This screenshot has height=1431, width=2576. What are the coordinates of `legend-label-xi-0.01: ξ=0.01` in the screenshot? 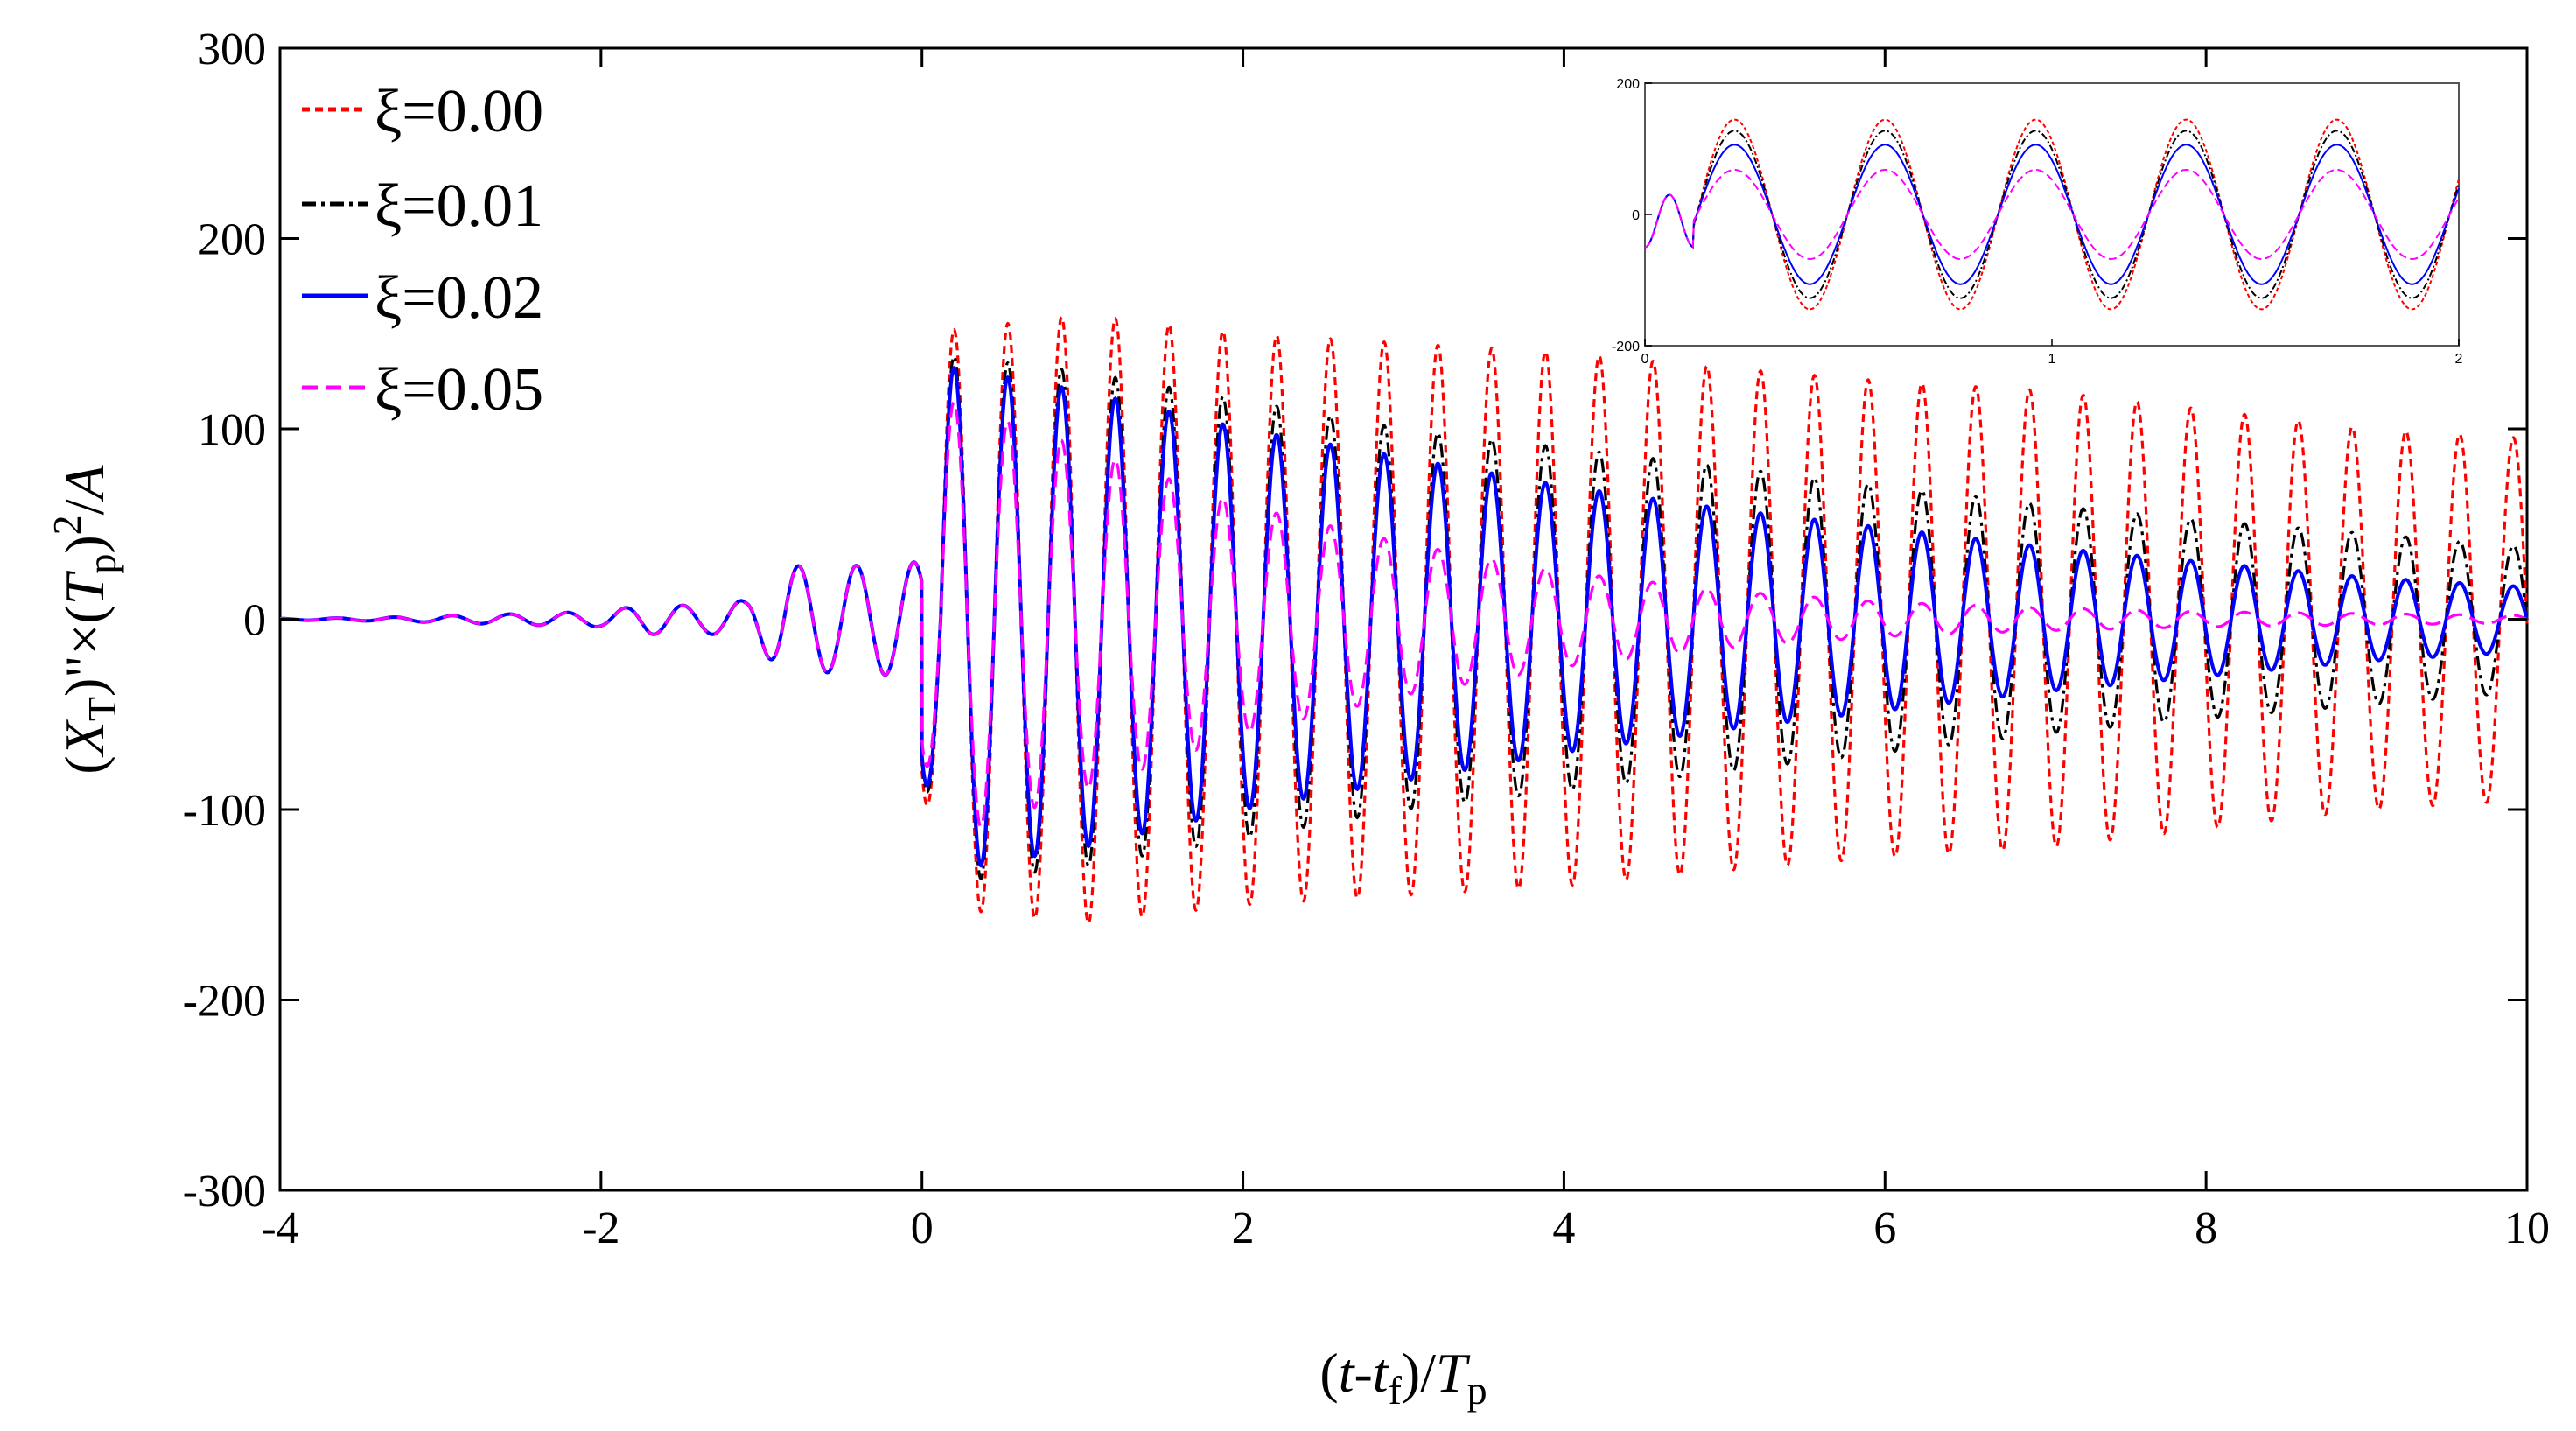 It's located at (458, 206).